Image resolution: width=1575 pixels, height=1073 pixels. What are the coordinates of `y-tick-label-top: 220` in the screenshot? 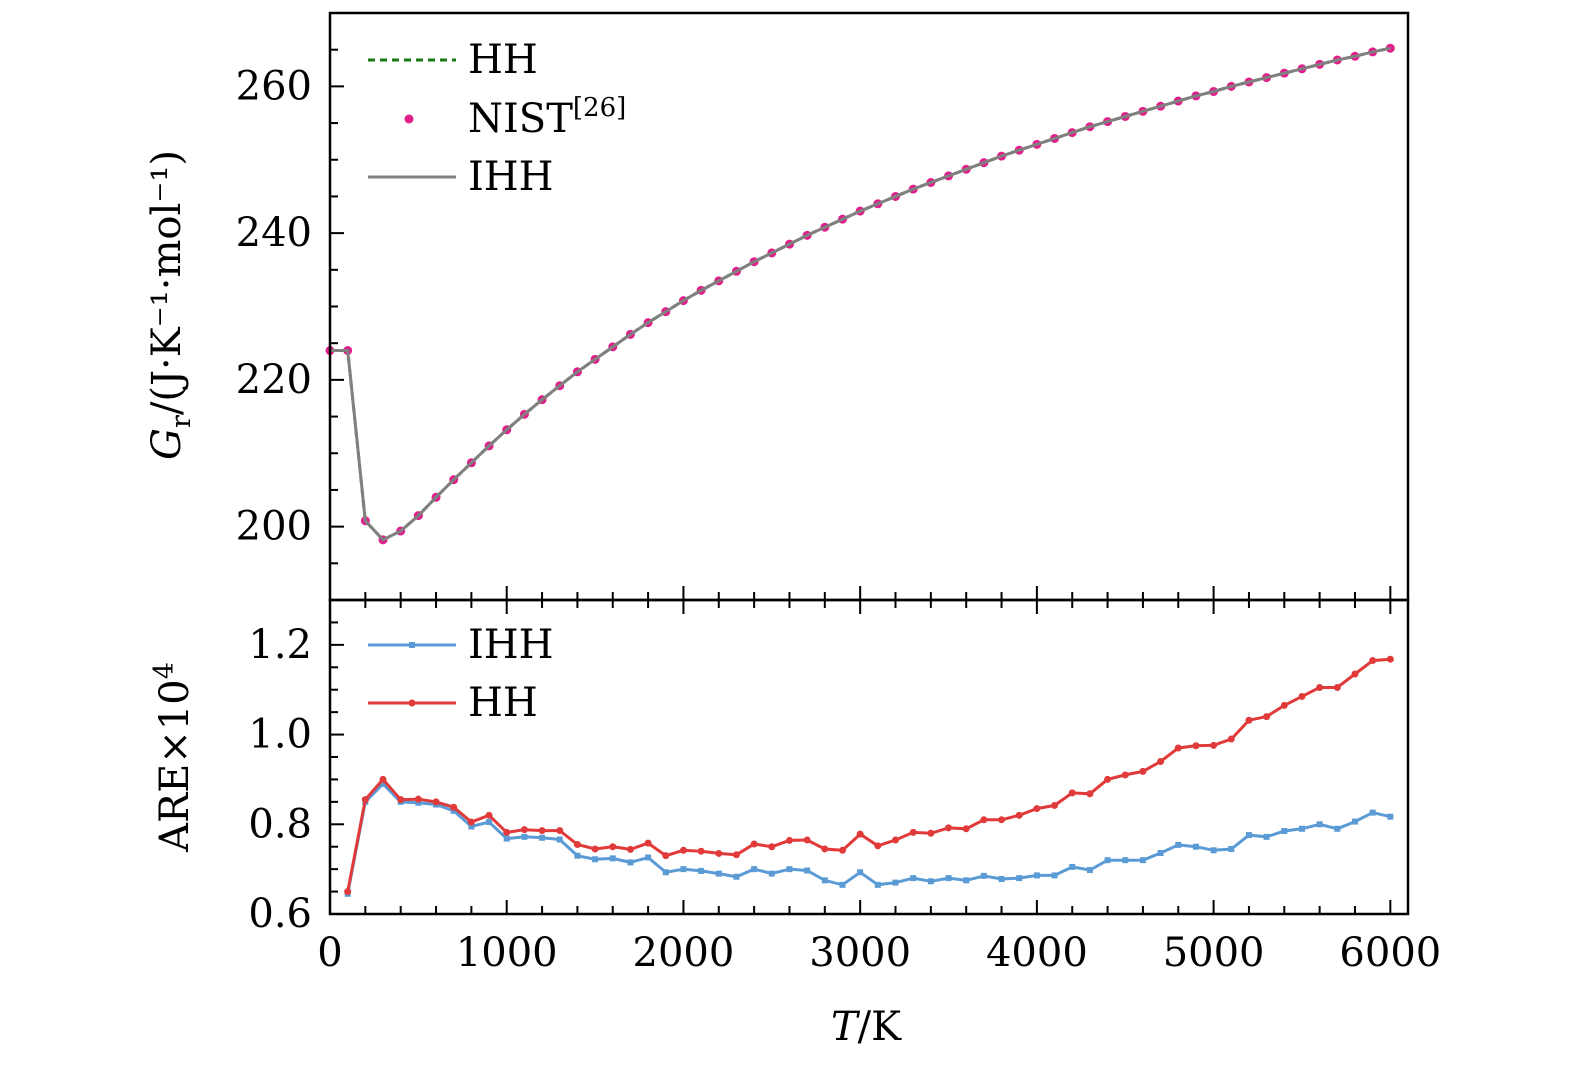 It's located at (274, 380).